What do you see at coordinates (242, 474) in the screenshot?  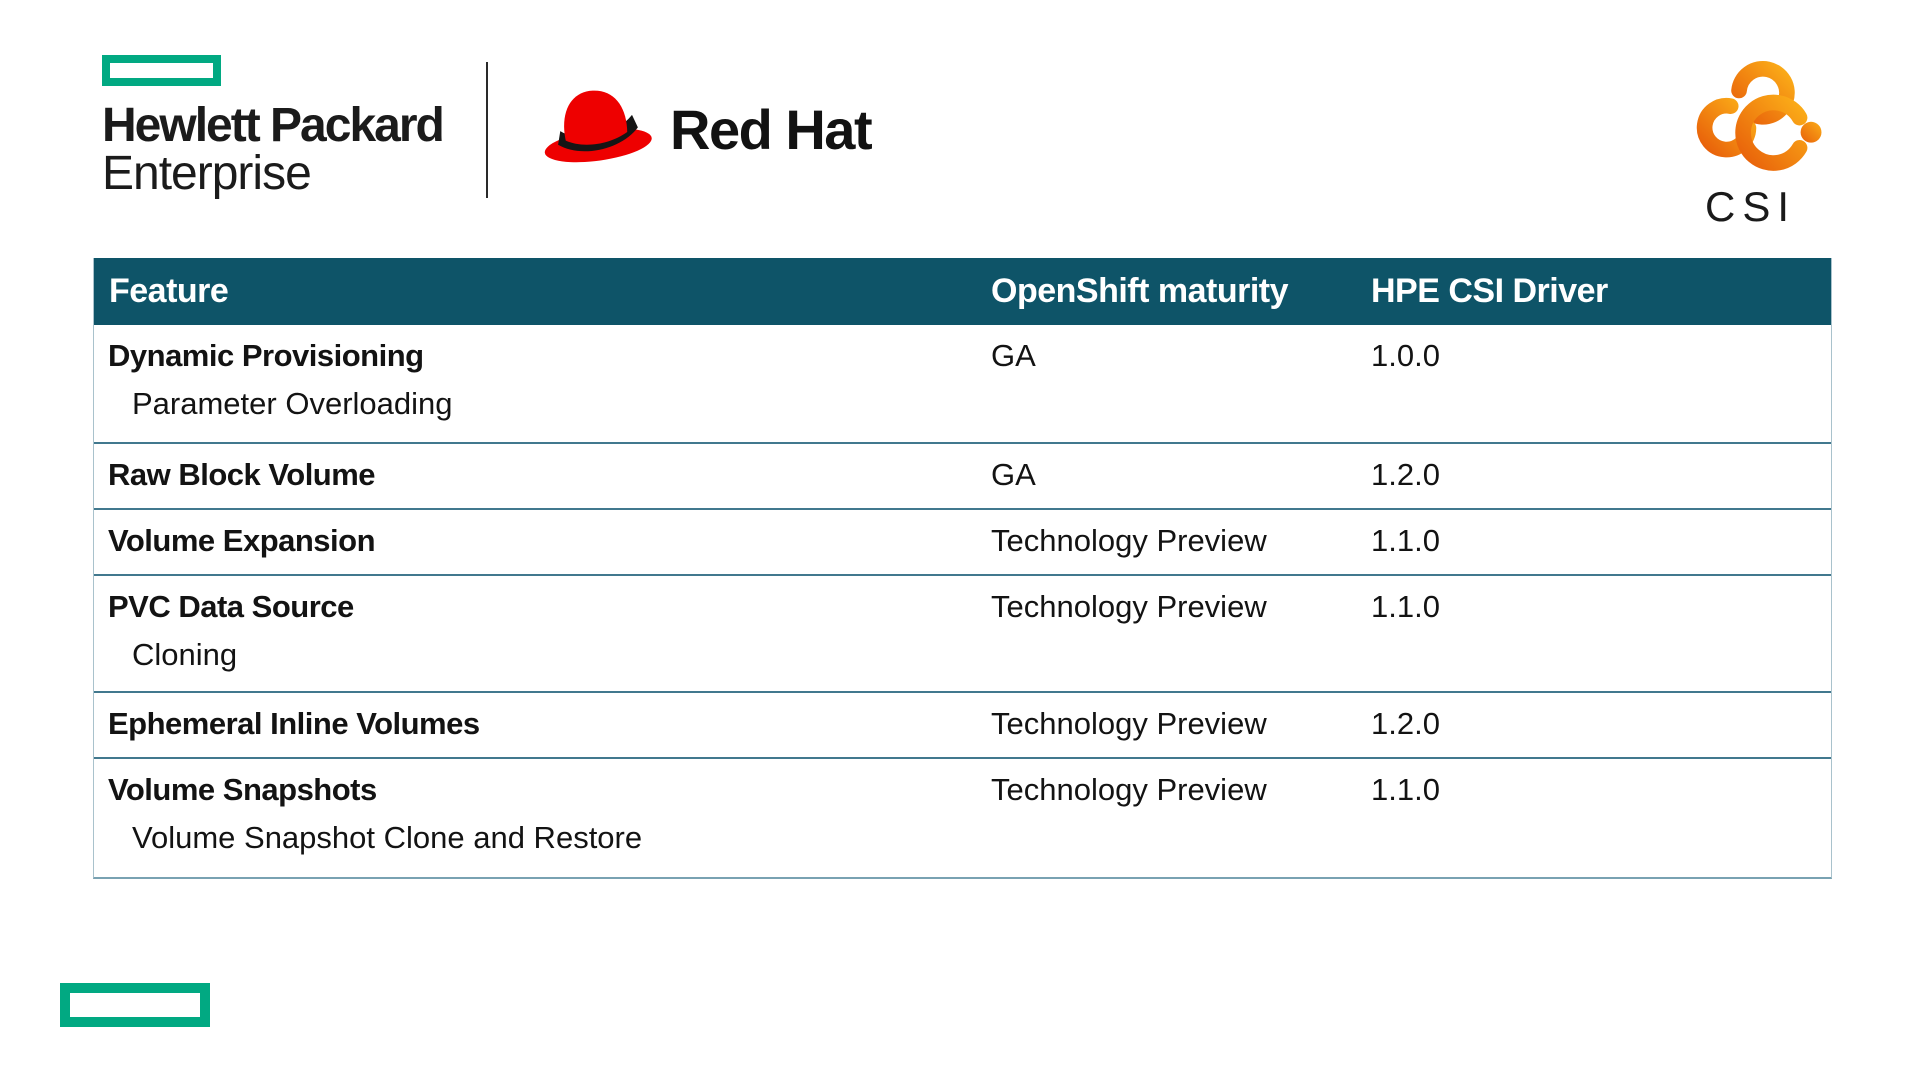 I see `feature-name: Raw Block Volume` at bounding box center [242, 474].